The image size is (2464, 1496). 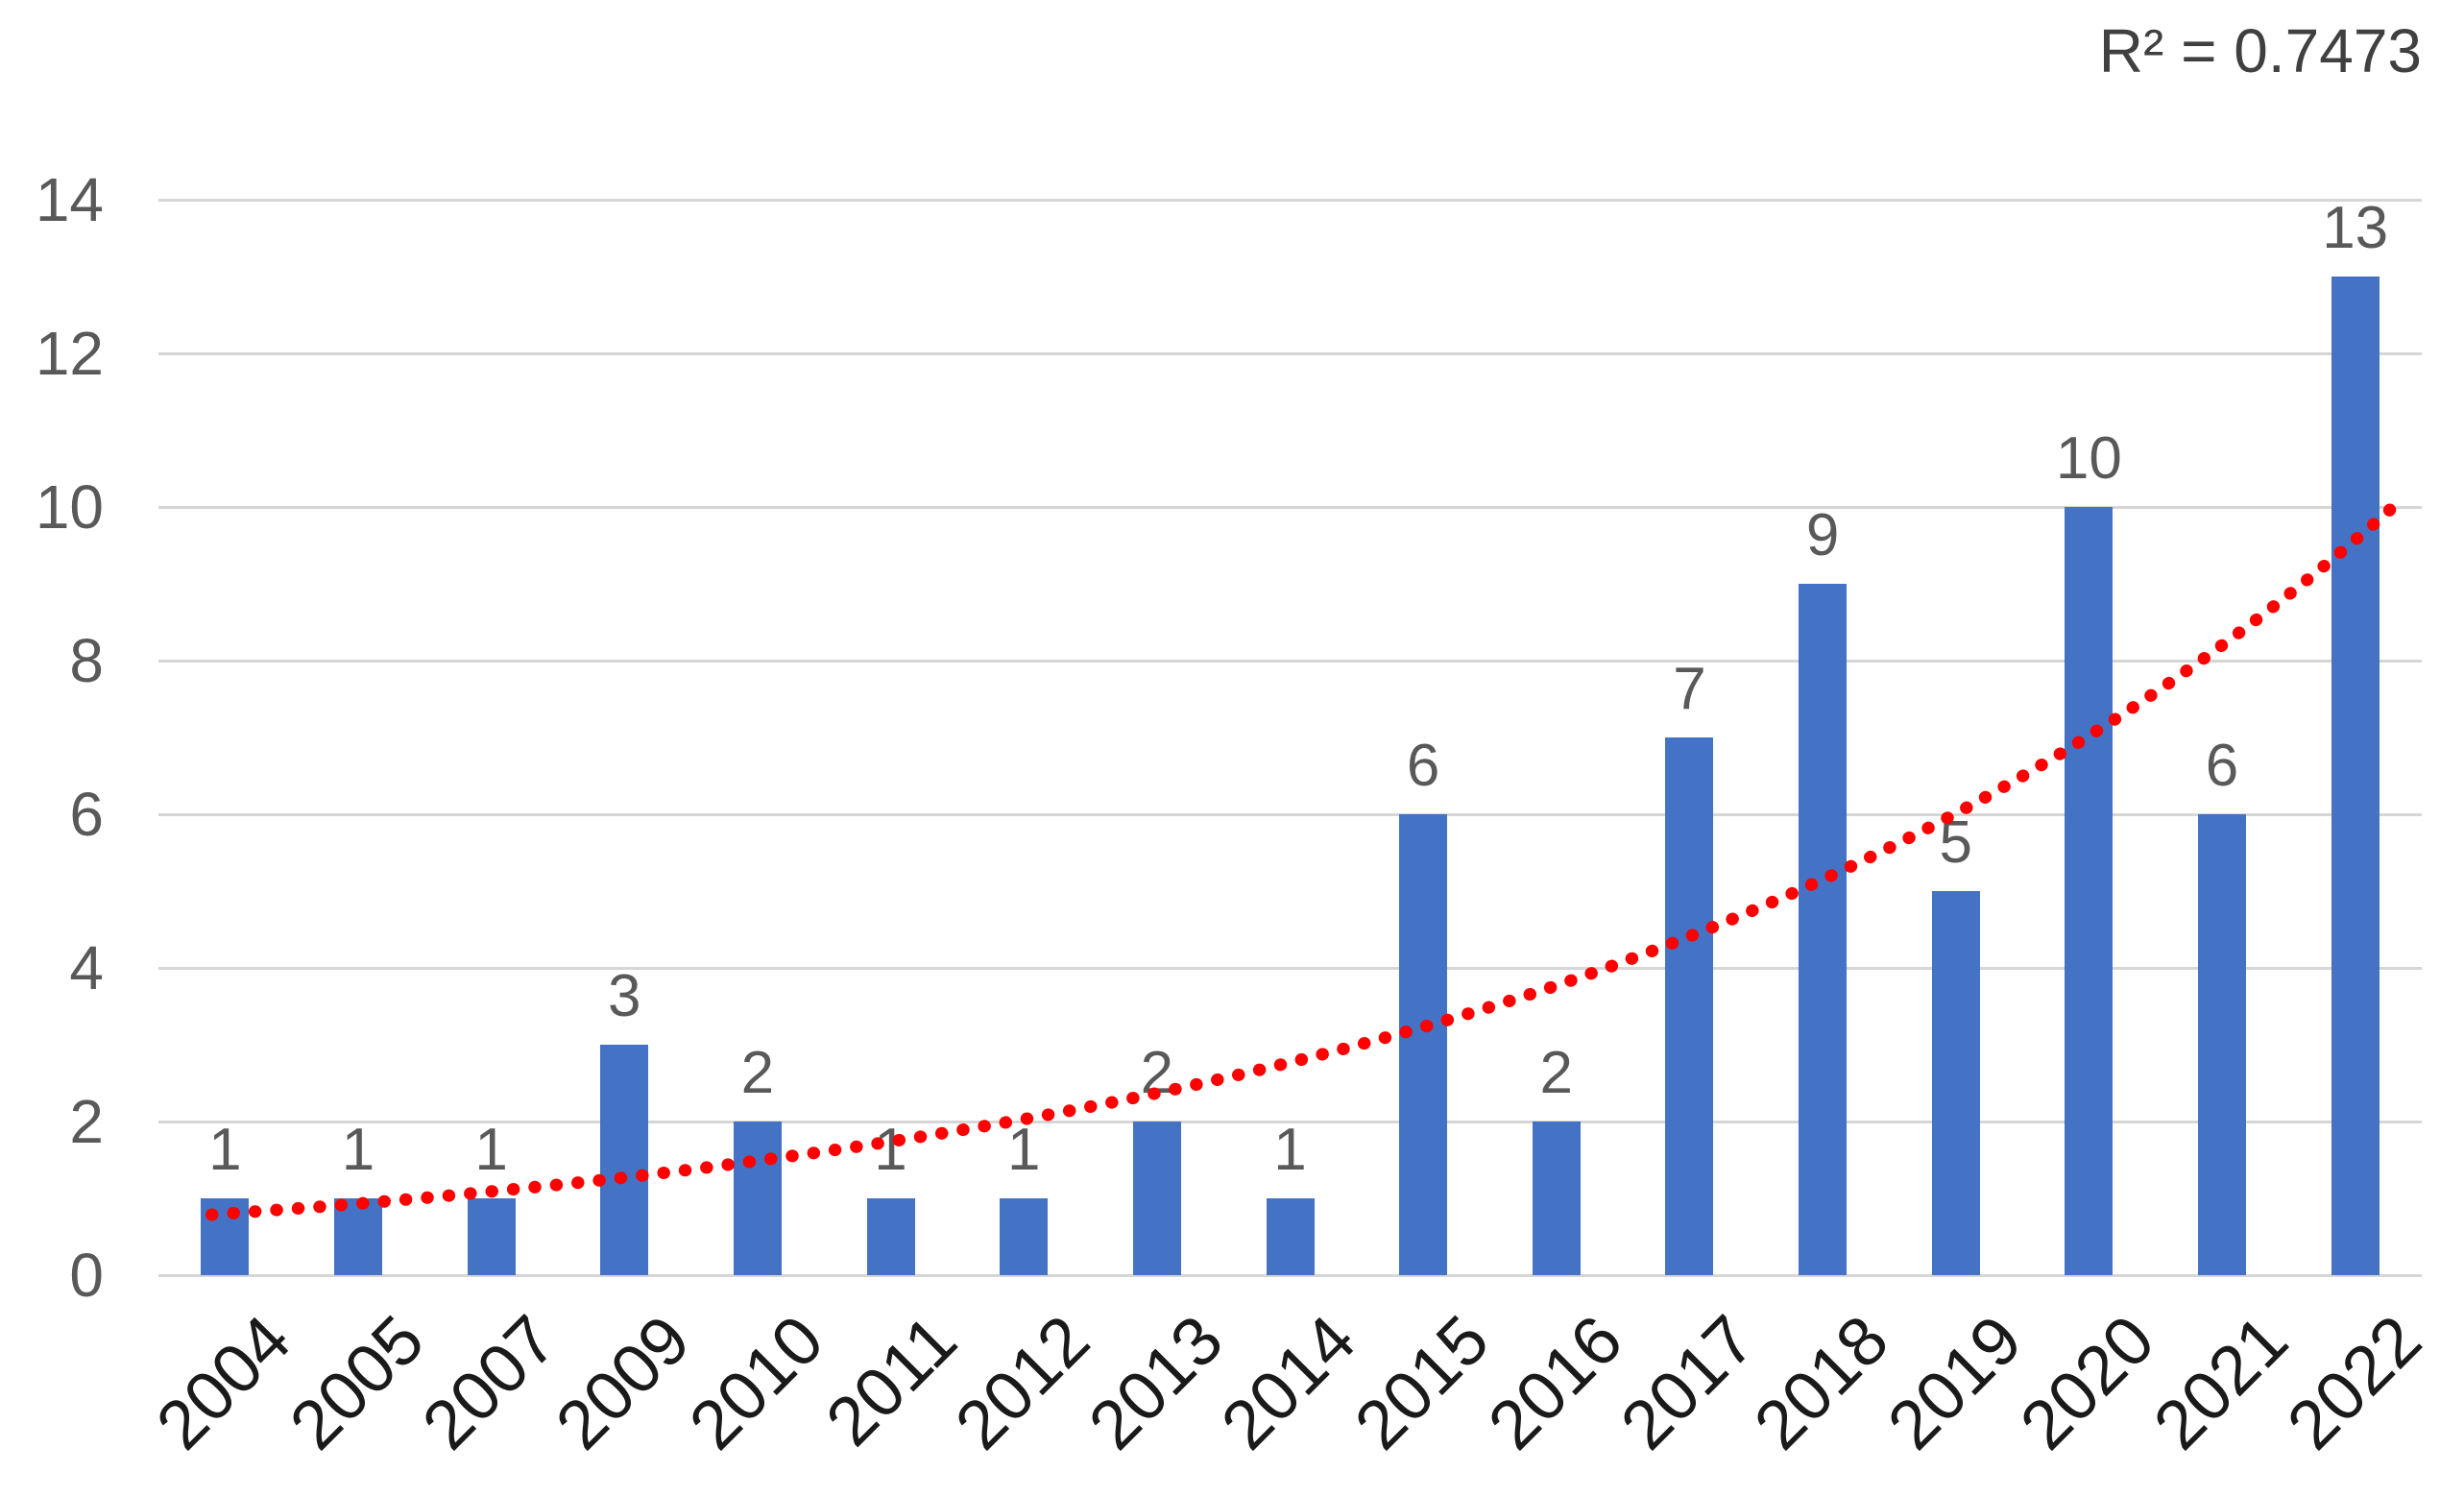 What do you see at coordinates (891, 1237) in the screenshot?
I see `bar-2011` at bounding box center [891, 1237].